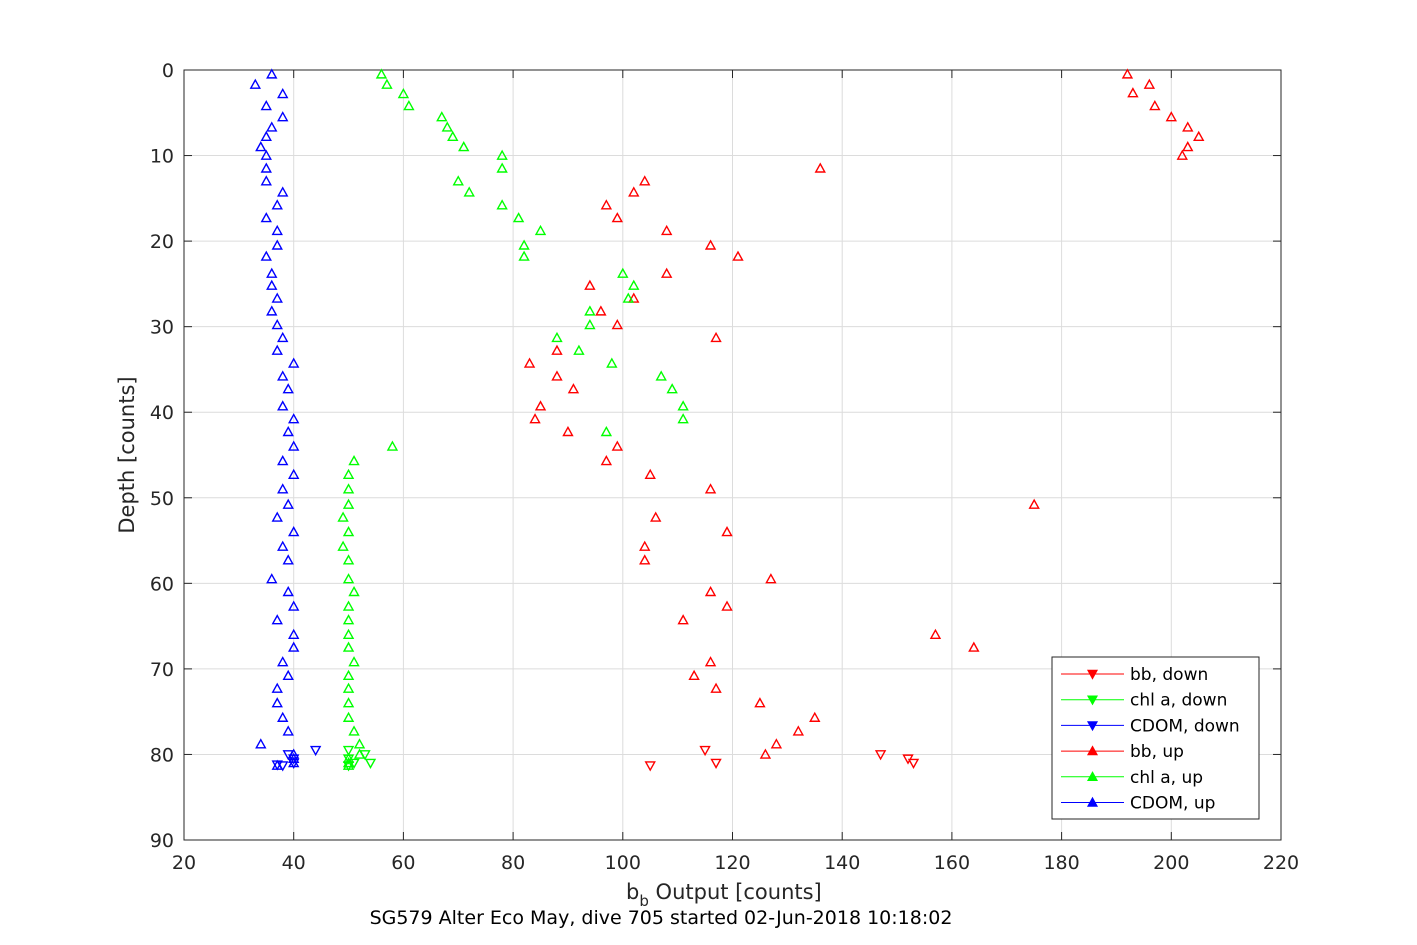 The height and width of the screenshot is (945, 1417). I want to click on x-tick-label: 40, so click(294, 863).